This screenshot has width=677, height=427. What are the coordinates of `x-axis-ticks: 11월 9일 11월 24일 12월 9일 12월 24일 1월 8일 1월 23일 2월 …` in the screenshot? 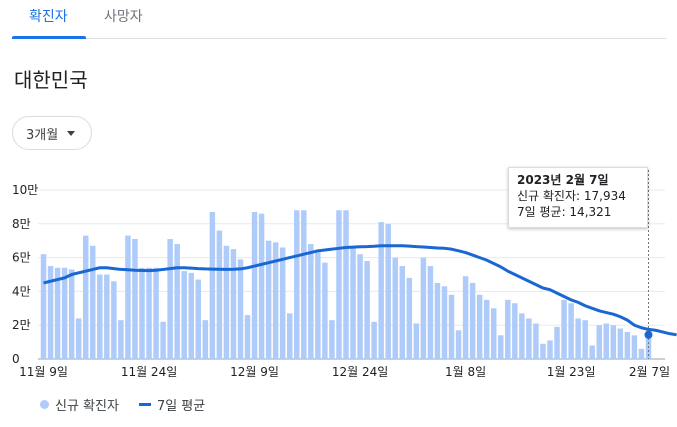 It's located at (344, 372).